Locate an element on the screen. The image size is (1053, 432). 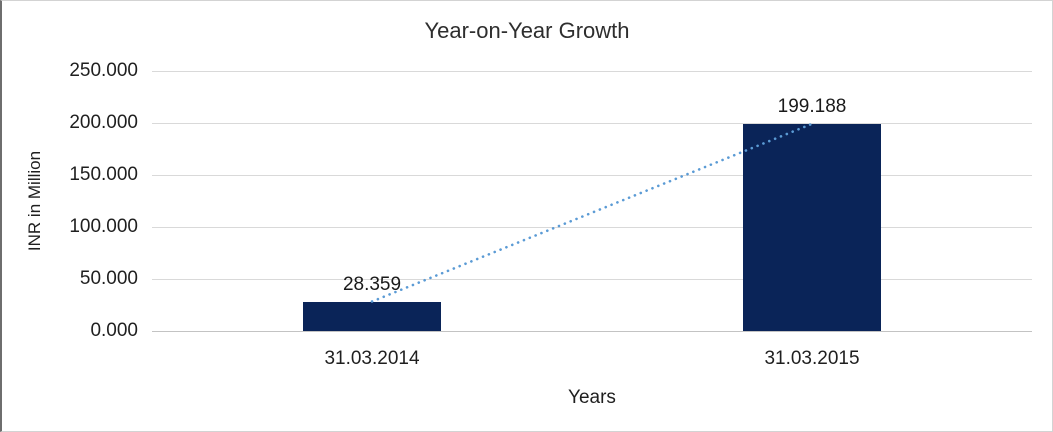
y-tick-label: 250.000 is located at coordinates (103, 70).